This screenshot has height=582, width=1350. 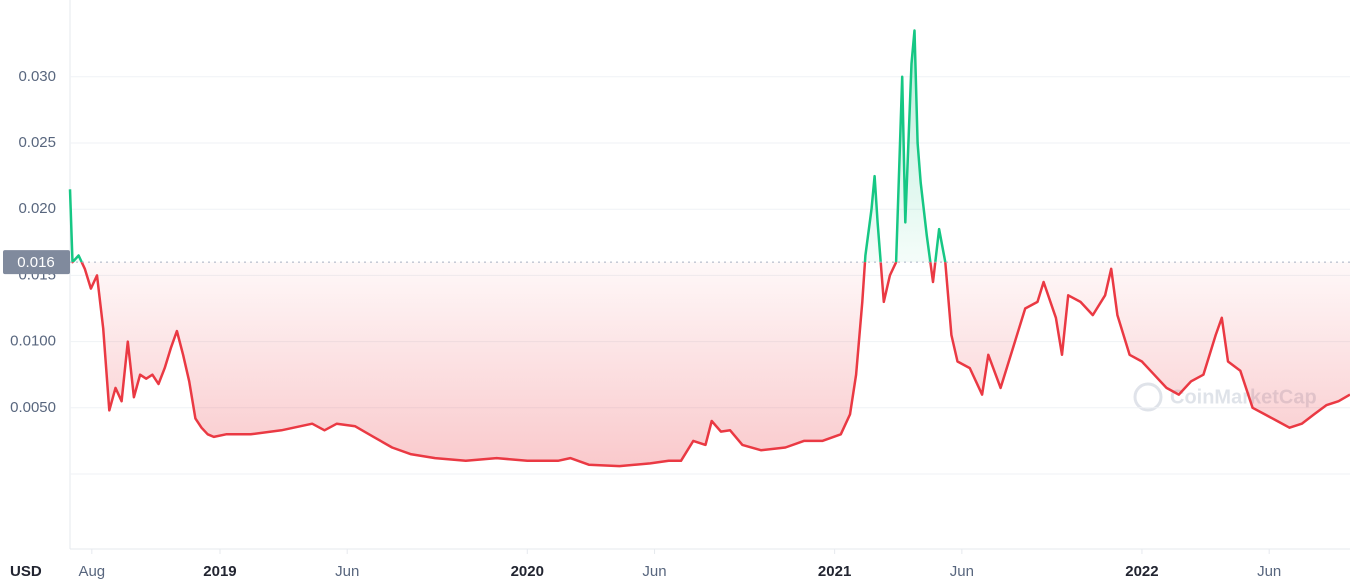 I want to click on y-tick-label: 0.0100, so click(x=33, y=341).